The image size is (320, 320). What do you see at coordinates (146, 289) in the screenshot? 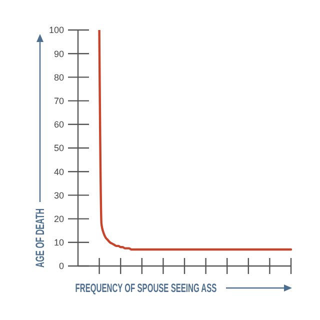
I see `x-axis-title: FREQUENCY OF SPOUSE SEEING ASS` at bounding box center [146, 289].